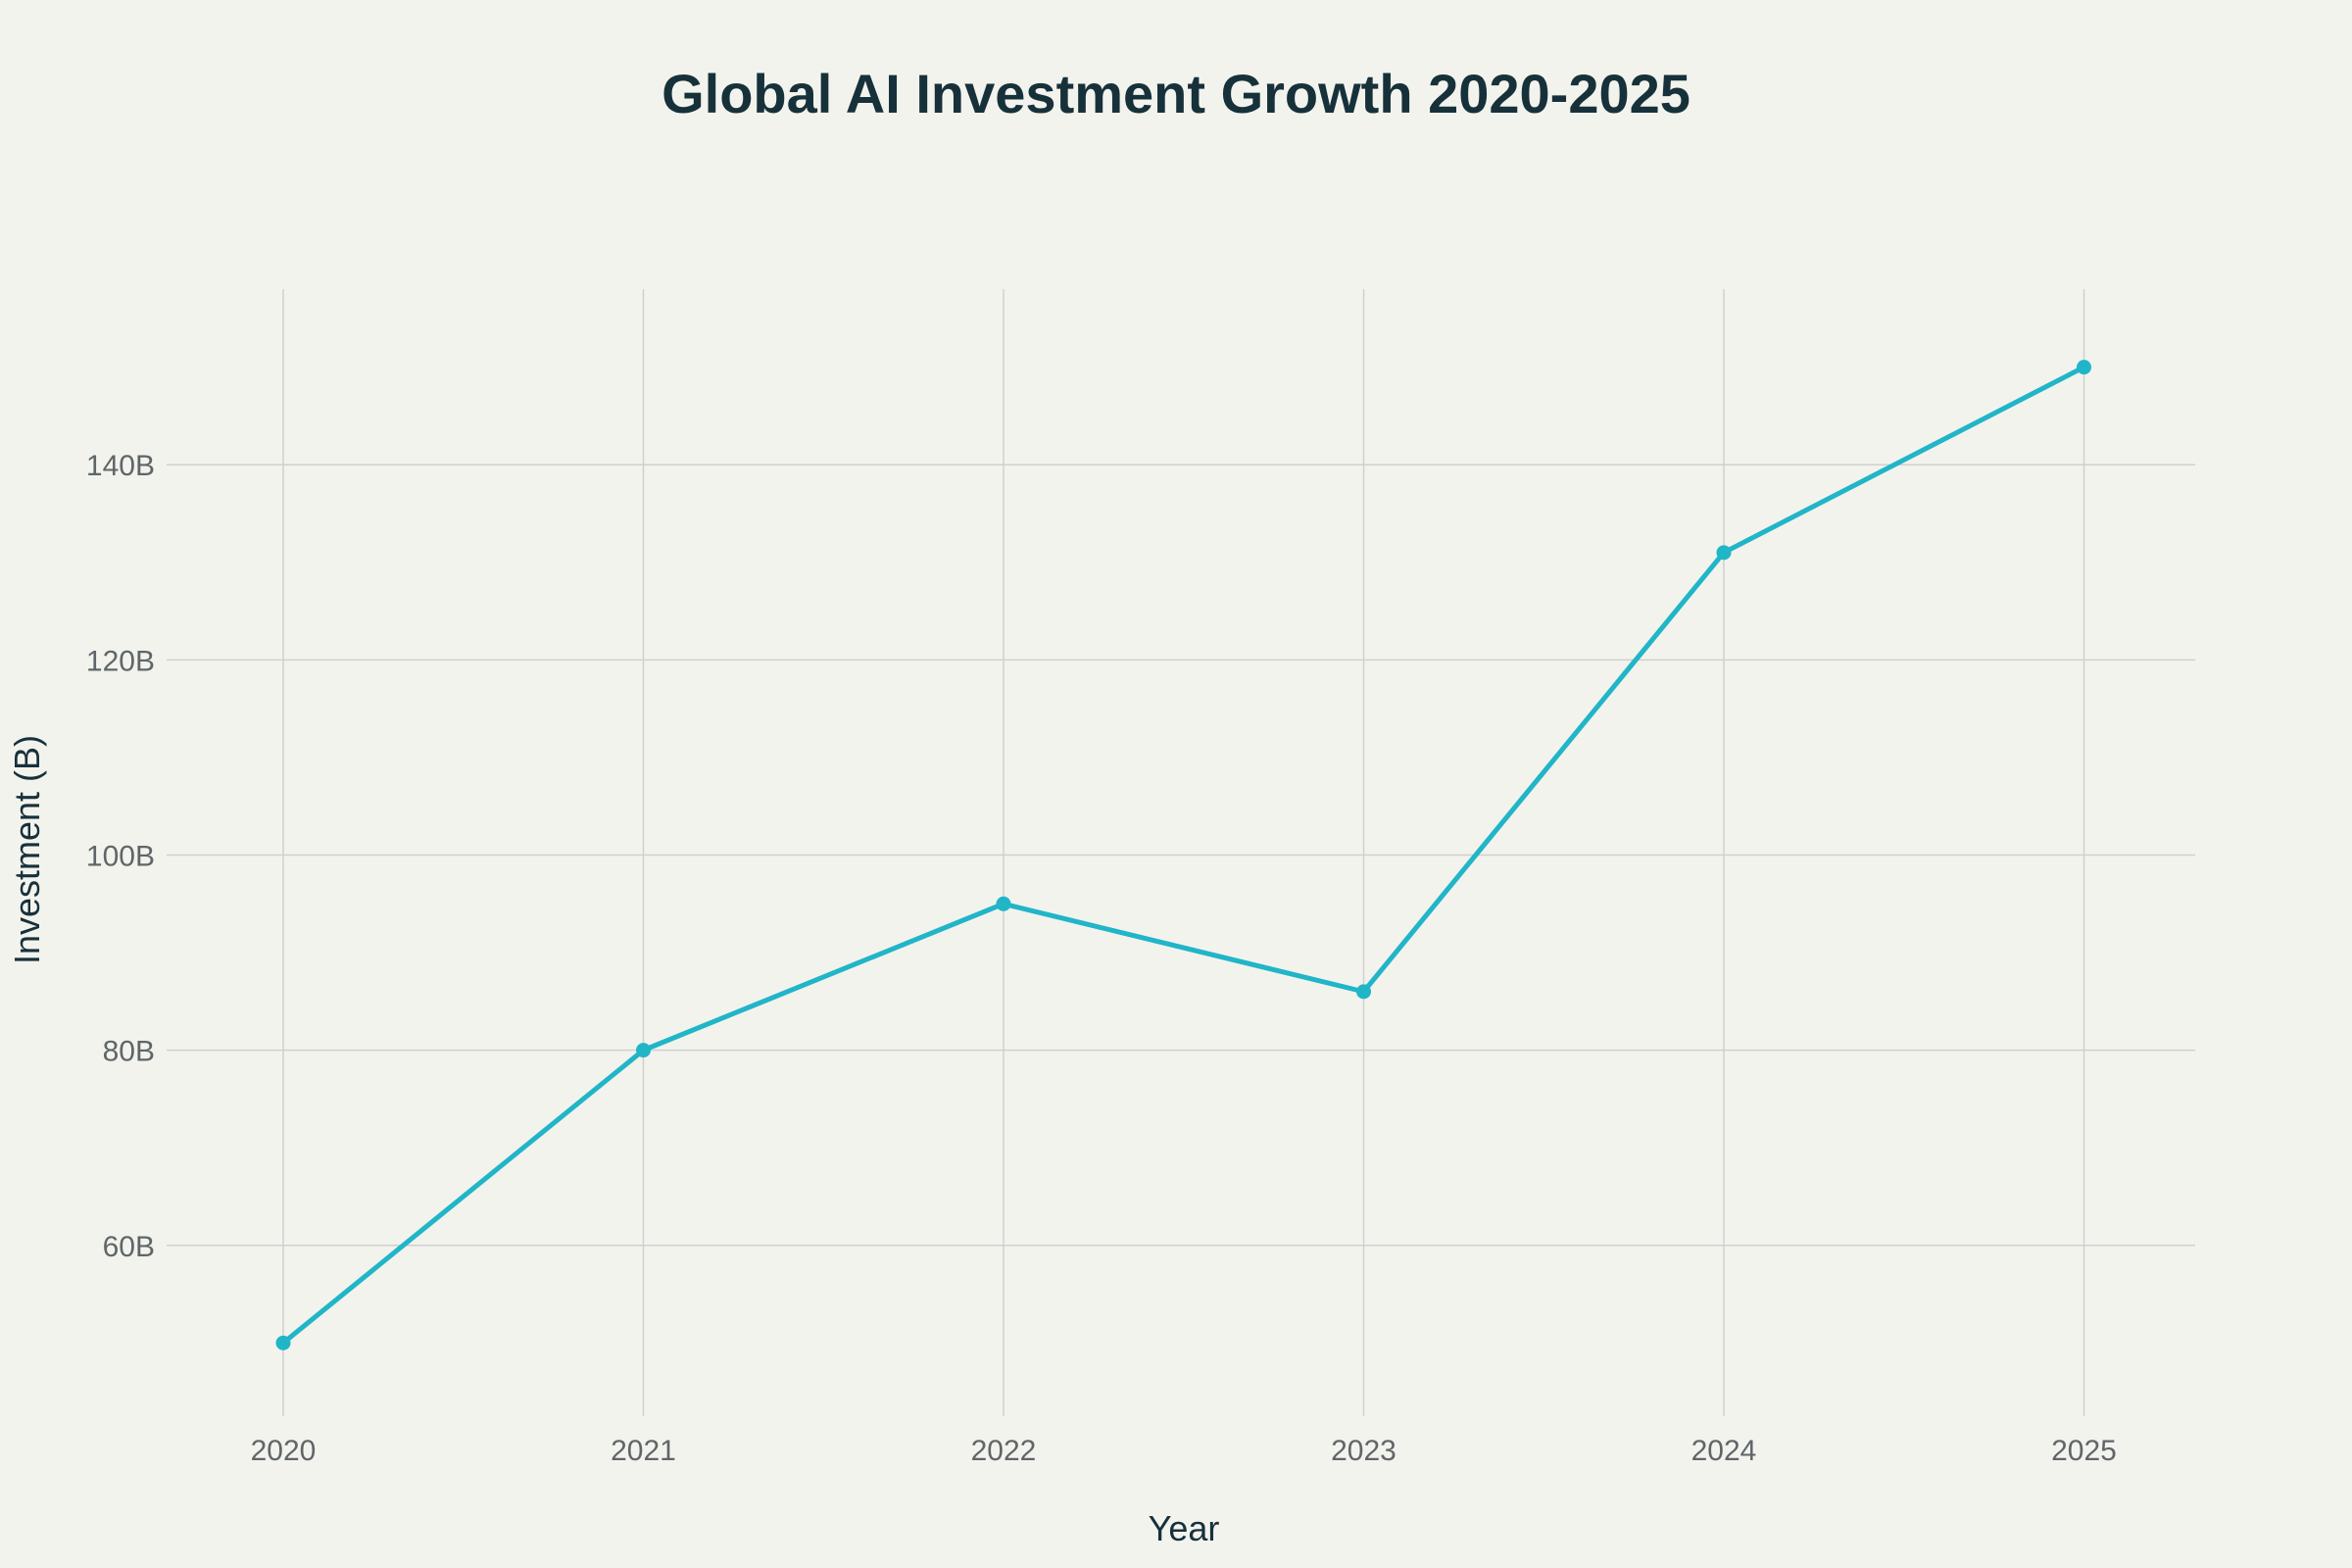  I want to click on y-axis-title: Investment (B), so click(27, 849).